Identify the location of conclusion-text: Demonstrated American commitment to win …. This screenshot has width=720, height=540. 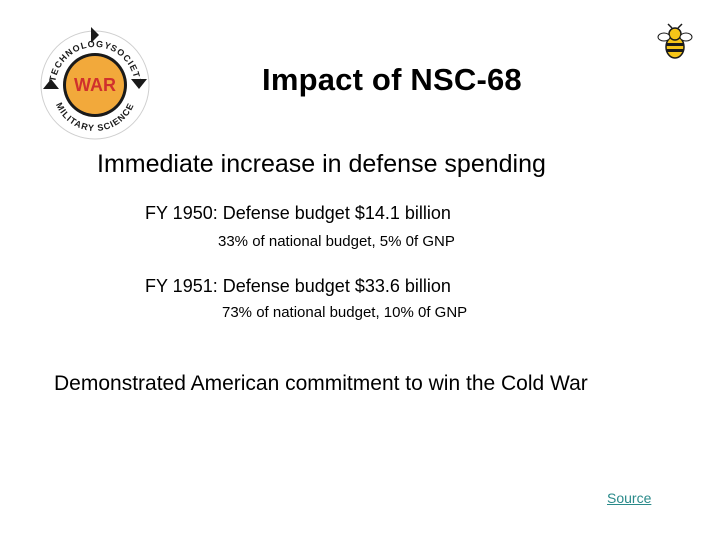
(321, 383).